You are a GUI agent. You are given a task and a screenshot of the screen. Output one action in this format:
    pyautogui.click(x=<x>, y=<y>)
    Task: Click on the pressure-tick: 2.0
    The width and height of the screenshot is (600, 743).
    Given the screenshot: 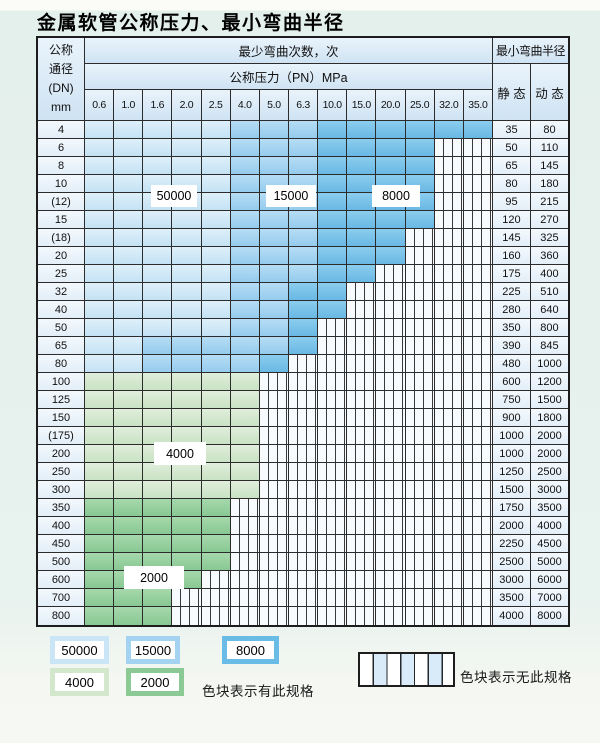 What is the action you would take?
    pyautogui.click(x=187, y=105)
    